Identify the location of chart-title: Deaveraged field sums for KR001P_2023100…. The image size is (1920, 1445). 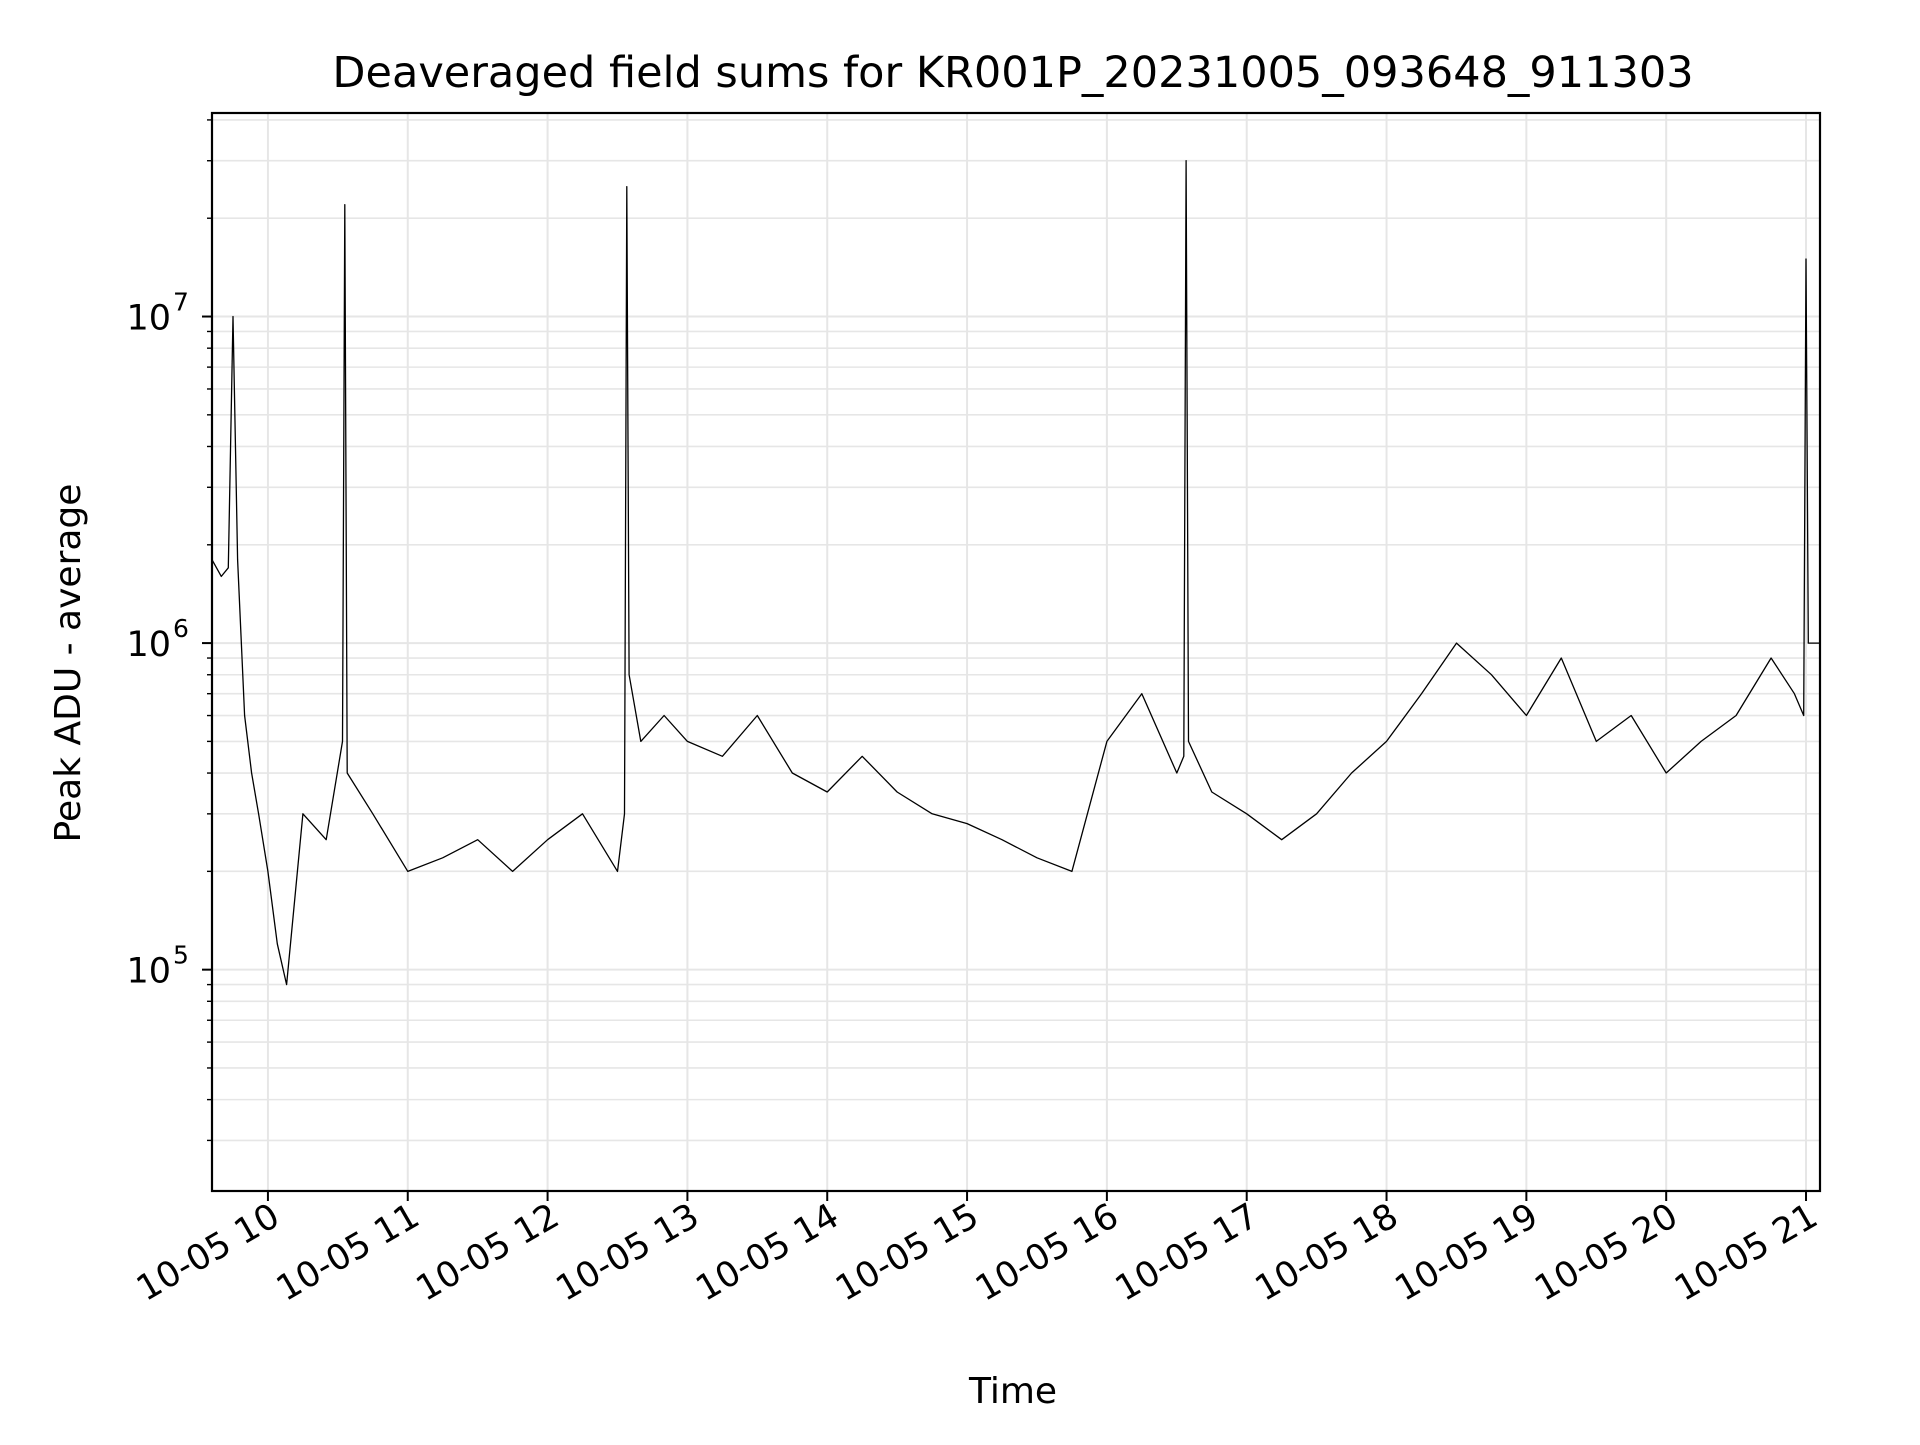
(1012, 73).